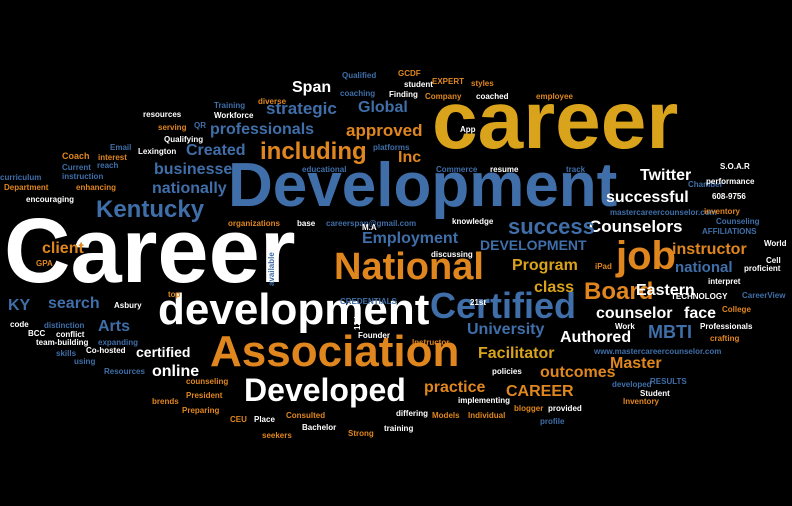 This screenshot has width=792, height=506. I want to click on word-email-addr: careerspan@gmail.com, so click(371, 223).